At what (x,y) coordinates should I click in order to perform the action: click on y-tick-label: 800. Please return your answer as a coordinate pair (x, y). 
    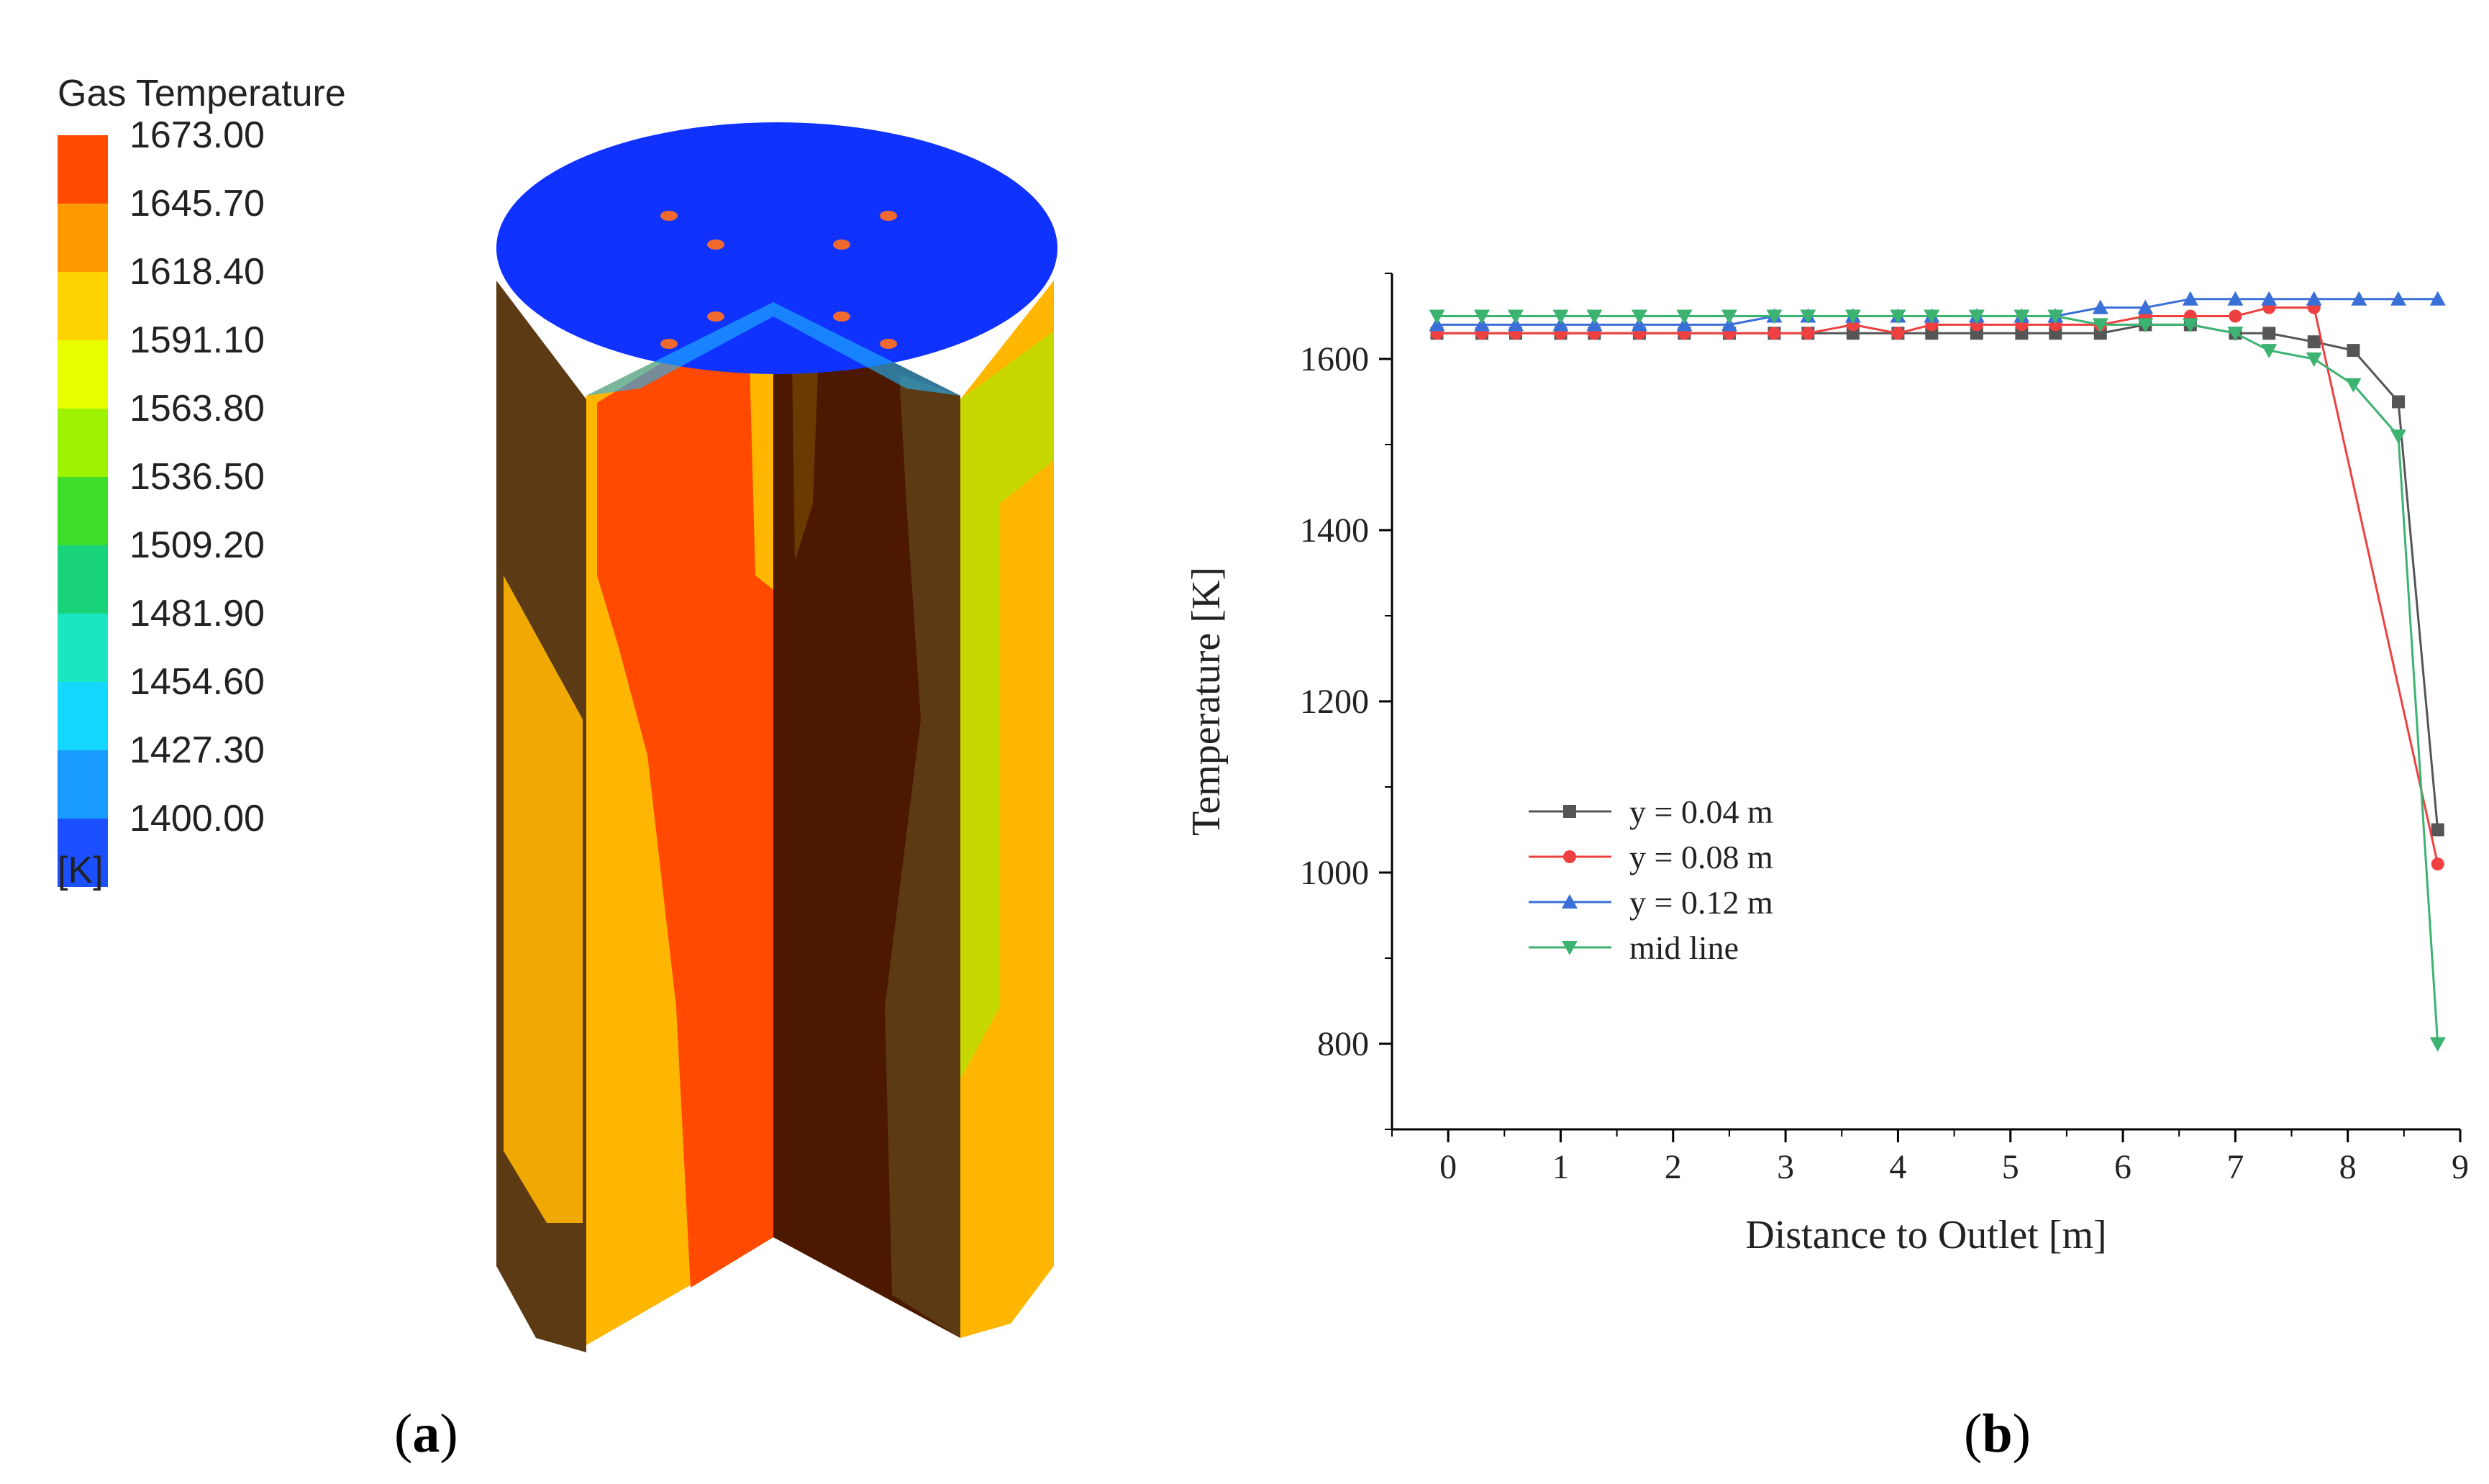
    Looking at the image, I should click on (1343, 1044).